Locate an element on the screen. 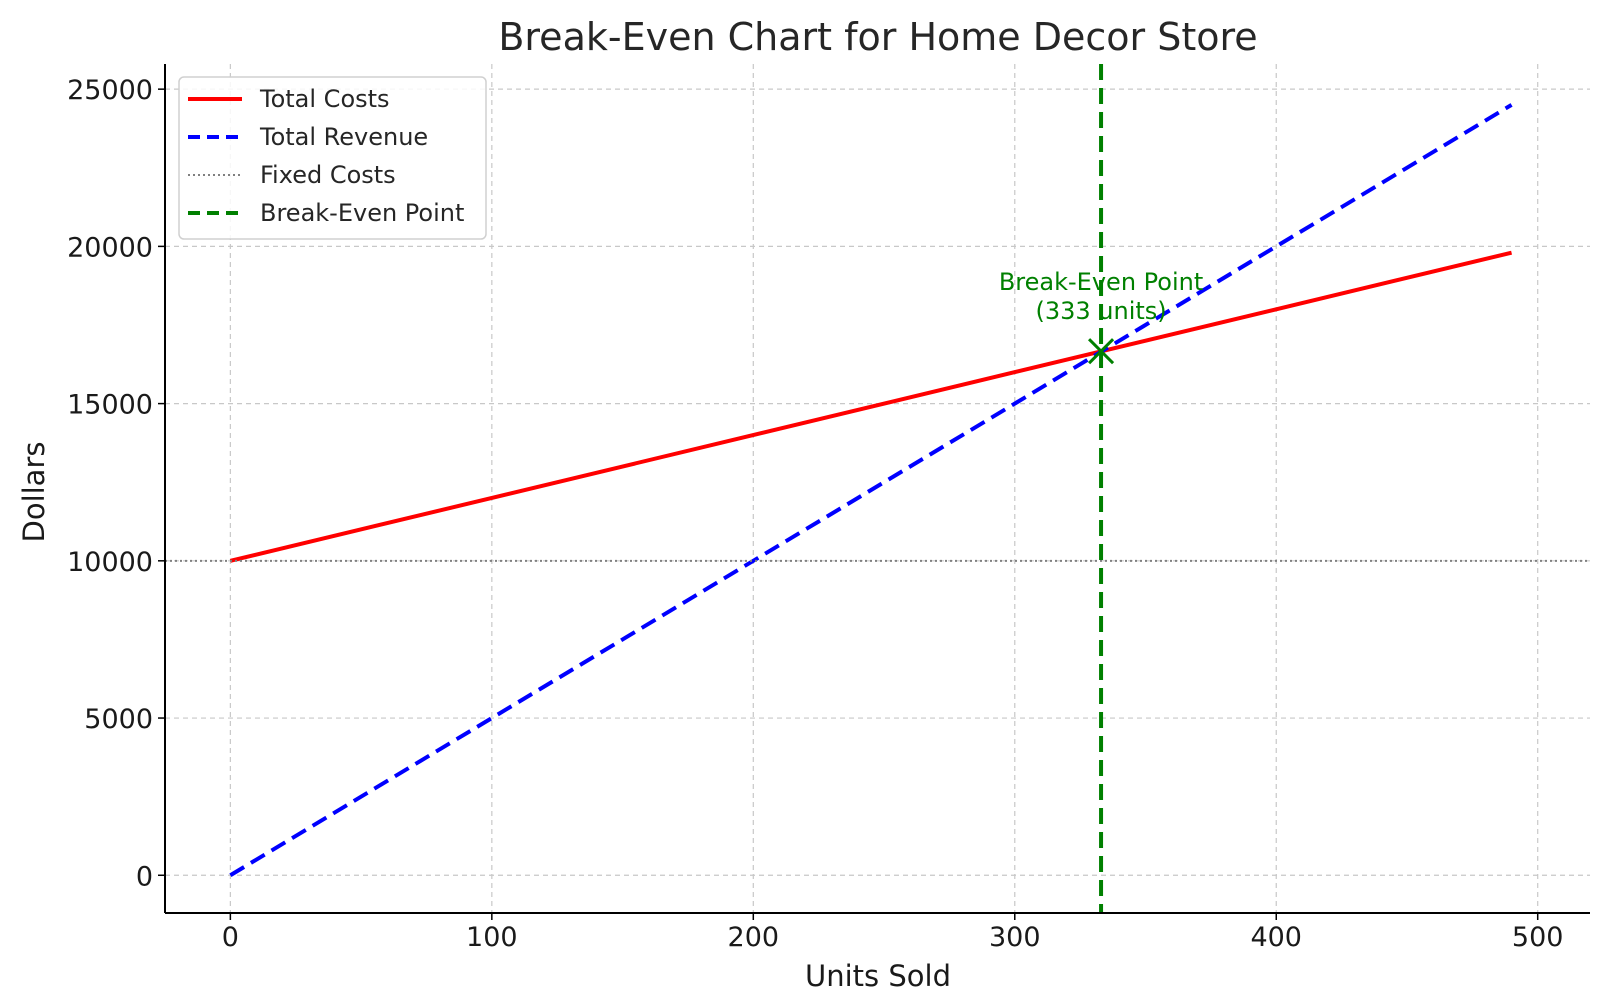  break-even-annotation-line2: (333 units) is located at coordinates (1100, 311).